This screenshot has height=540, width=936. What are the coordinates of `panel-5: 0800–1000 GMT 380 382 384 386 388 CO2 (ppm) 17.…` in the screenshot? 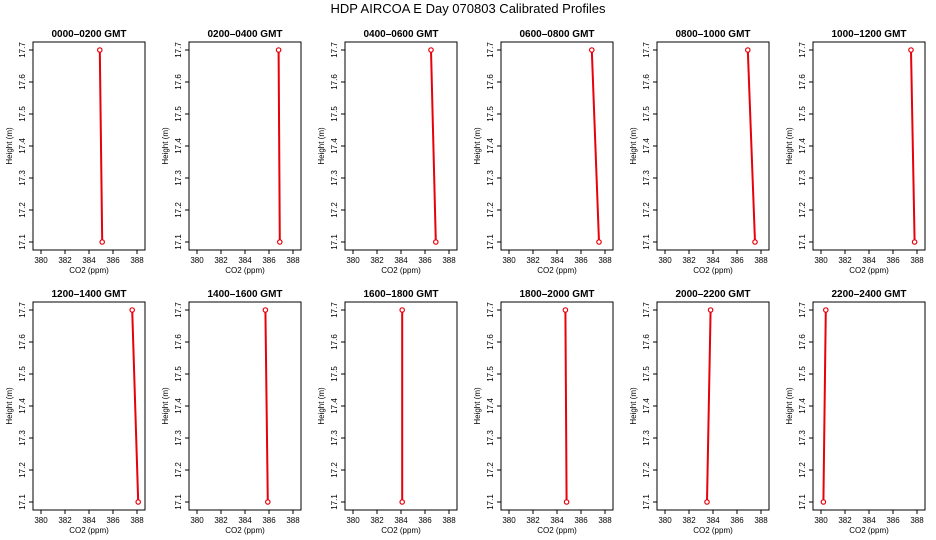 It's located at (699, 152).